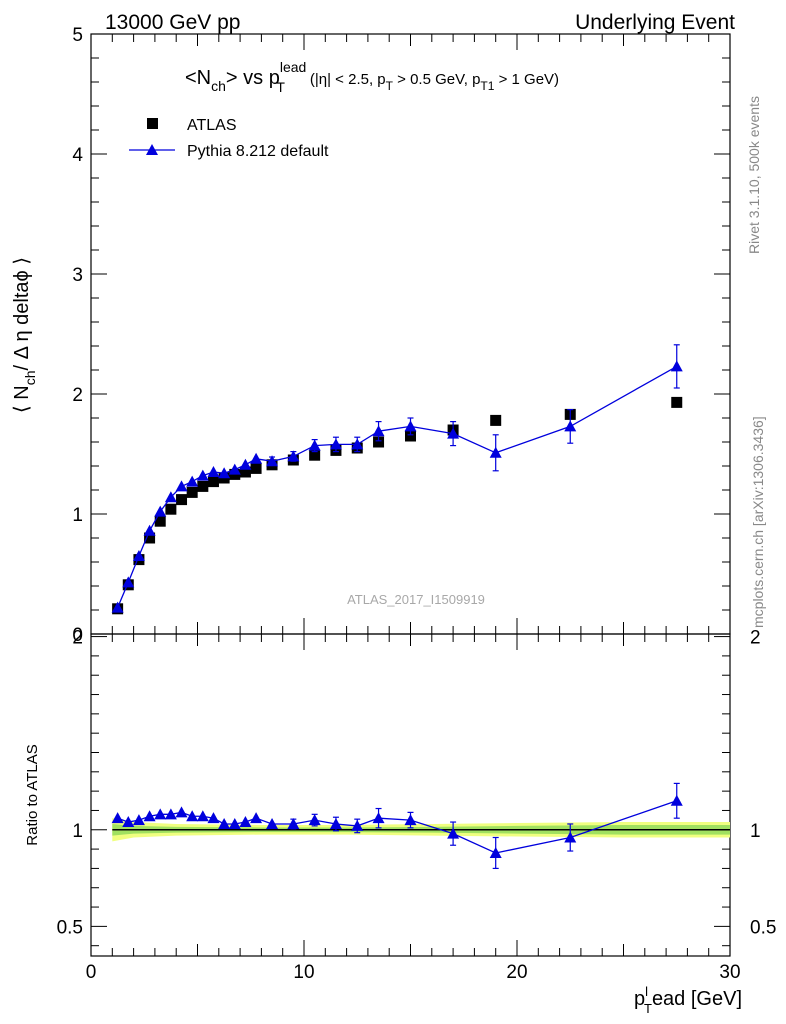  I want to click on x-tick-label: 20, so click(516, 972).